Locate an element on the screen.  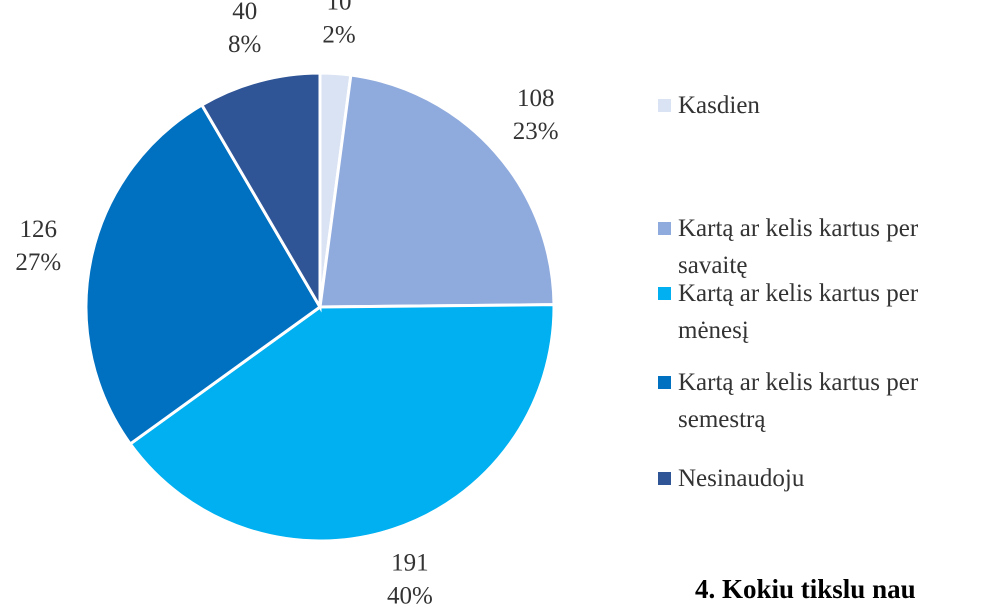
value-label: 10 is located at coordinates (339, 7).